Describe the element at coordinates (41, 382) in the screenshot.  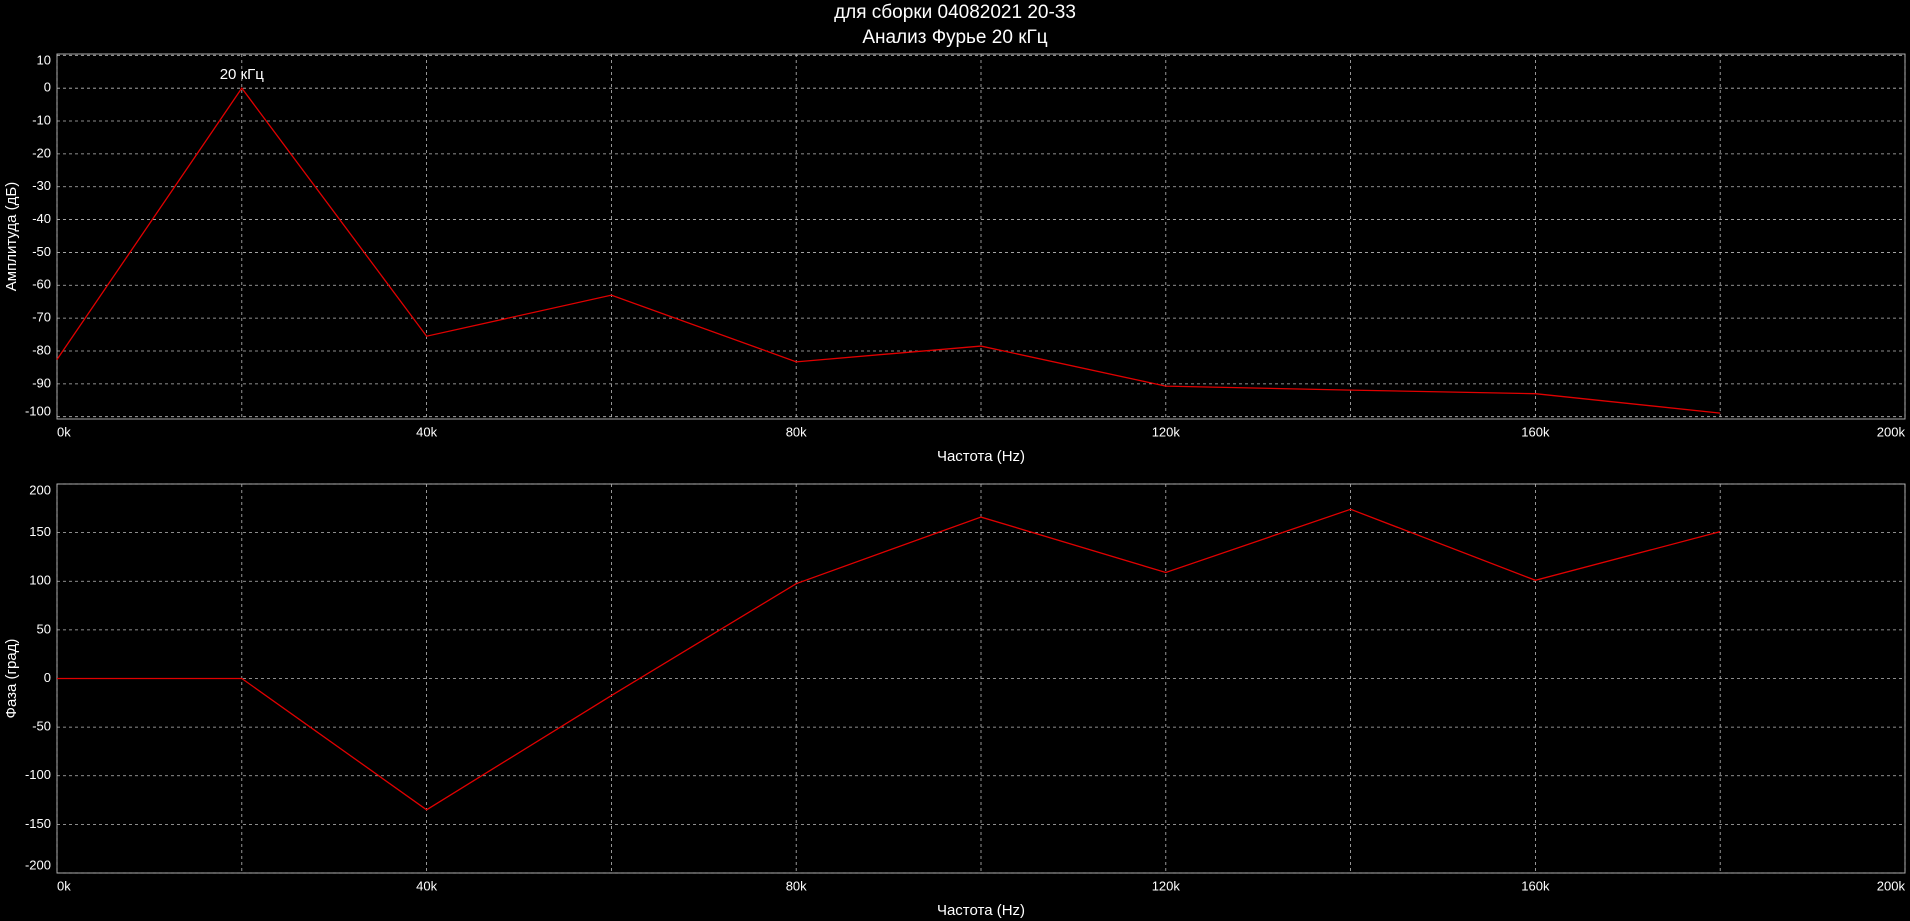
I see `y-tick-label: -90` at that location.